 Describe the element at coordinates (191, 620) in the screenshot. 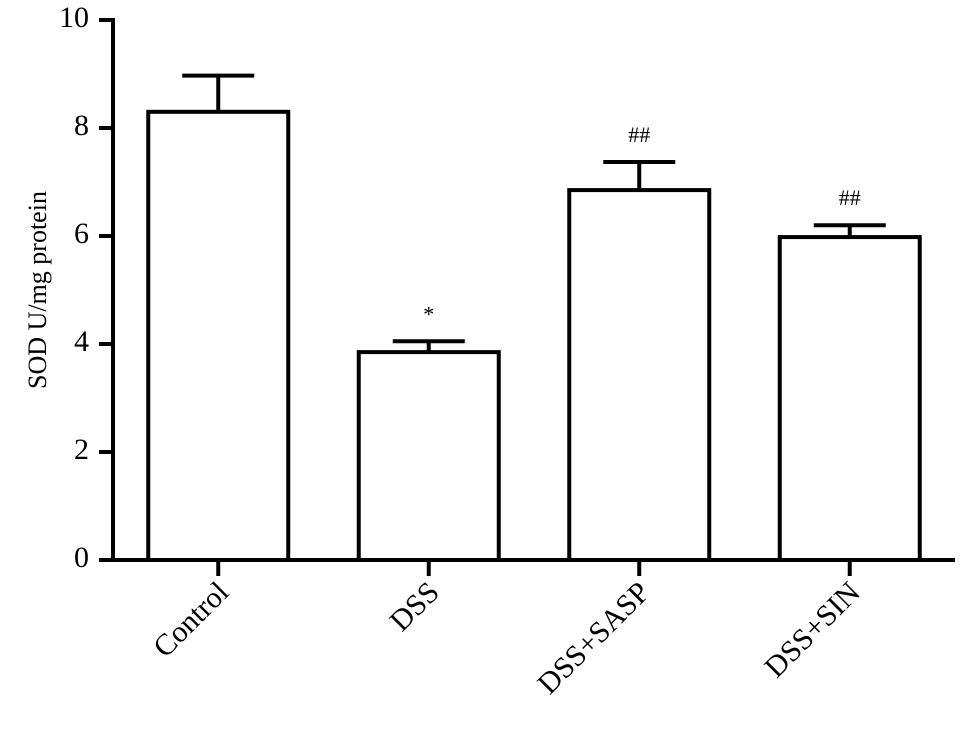

I see `x-tick-label: Control` at that location.